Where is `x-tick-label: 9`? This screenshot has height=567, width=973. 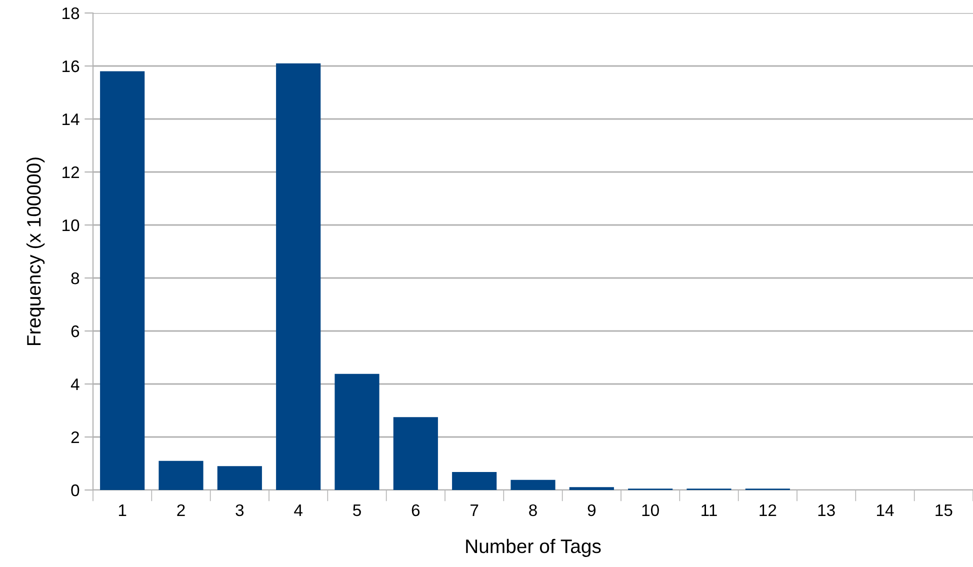
x-tick-label: 9 is located at coordinates (592, 510).